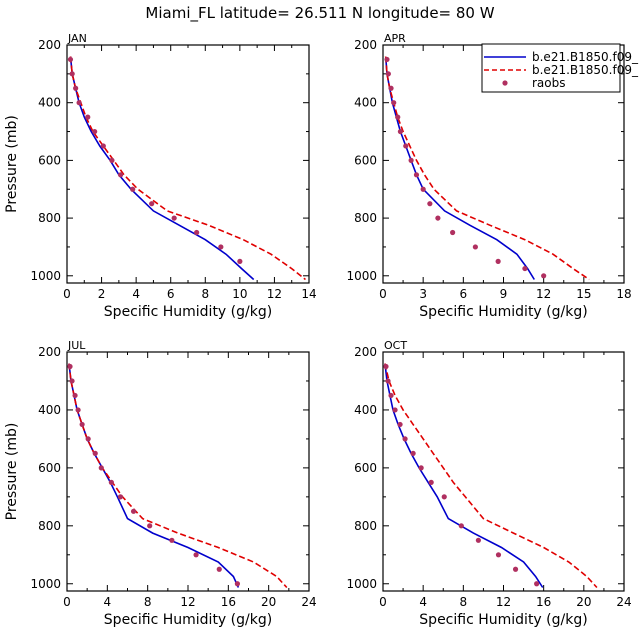 Image resolution: width=641 pixels, height=641 pixels. Describe the element at coordinates (543, 602) in the screenshot. I see `x-tick-label: 16` at that location.